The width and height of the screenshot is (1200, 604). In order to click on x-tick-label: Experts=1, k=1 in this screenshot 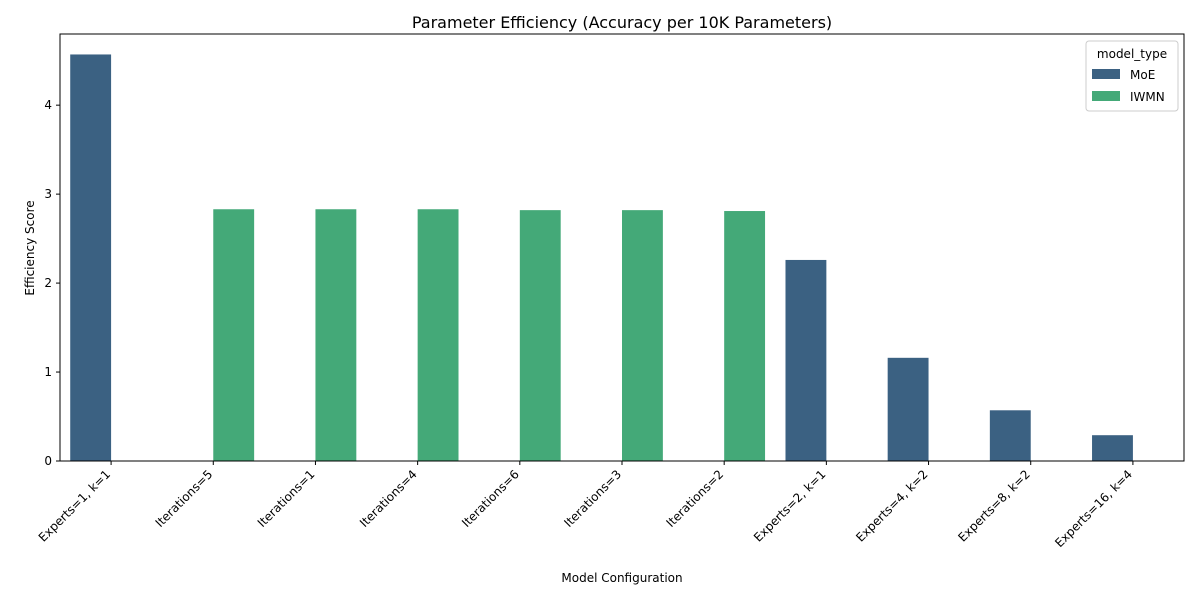, I will do `click(74, 505)`.